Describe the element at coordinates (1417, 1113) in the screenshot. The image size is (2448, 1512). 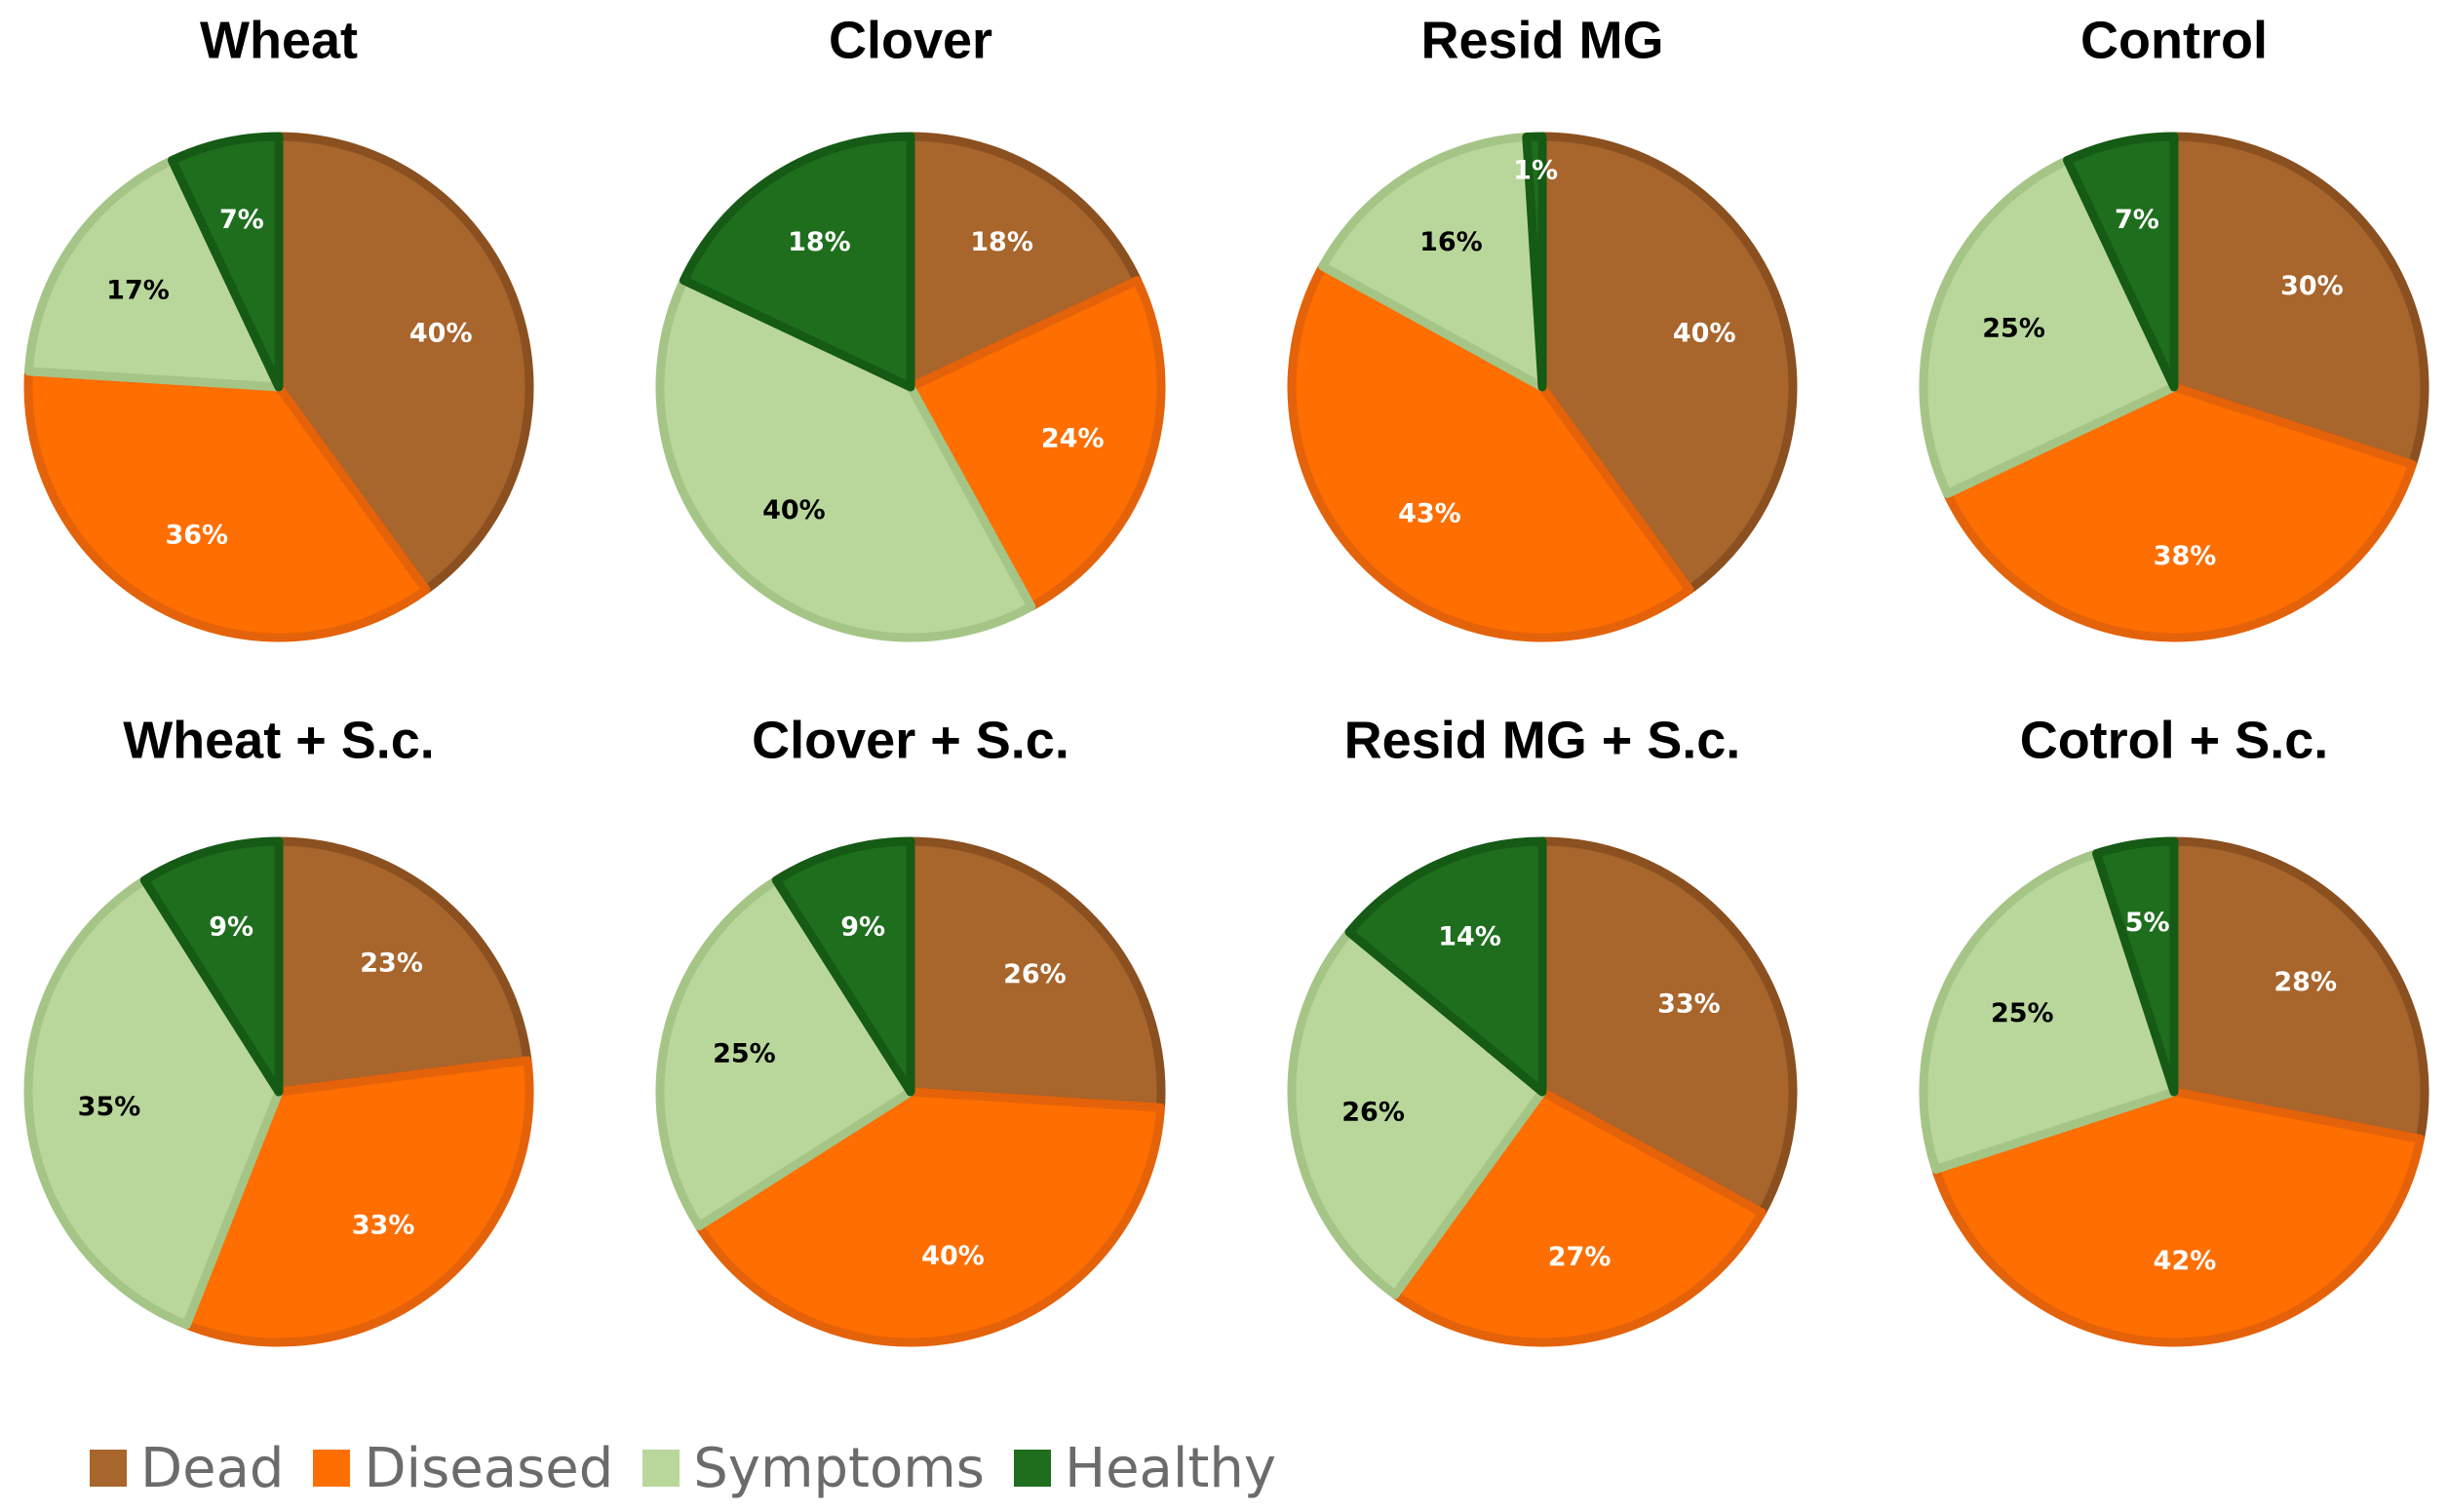
I see `pie-slice-resid-mg-s-c-symptoms` at that location.